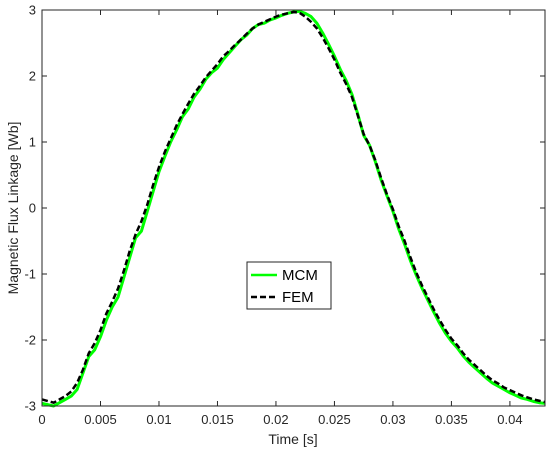 The image size is (550, 453). I want to click on y-axis-label: Magnetic Flux Linkage [Wb], so click(13, 208).